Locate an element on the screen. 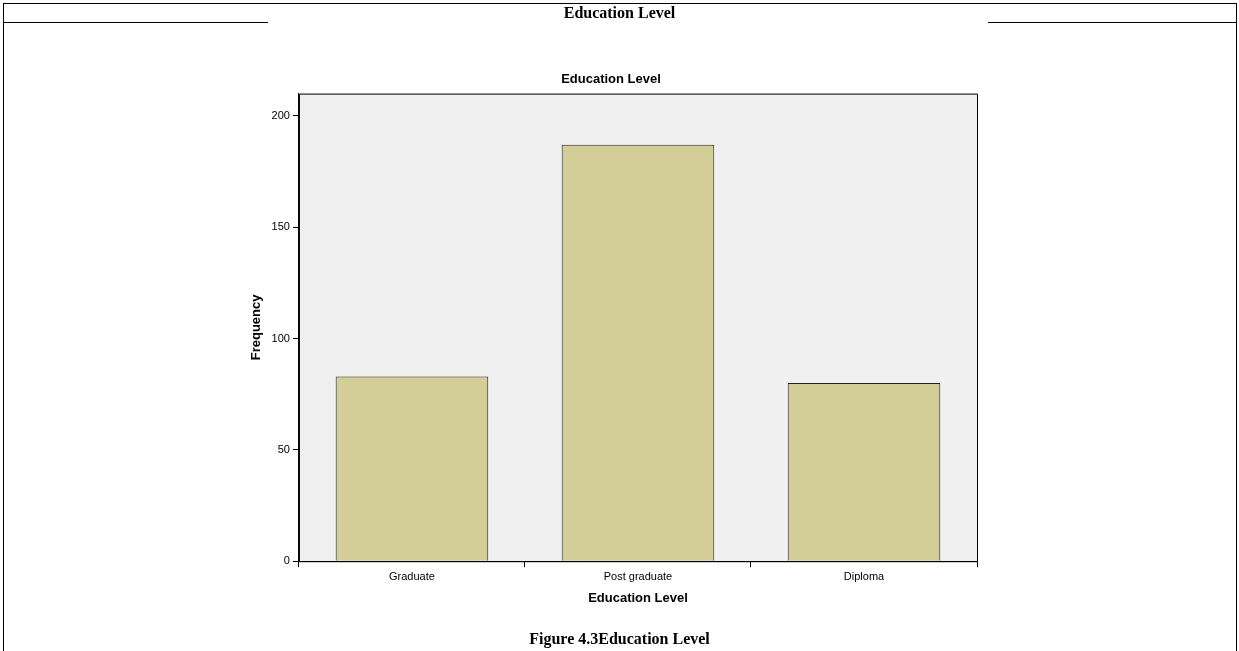  caption: Figure 4.3Education Level is located at coordinates (619, 639).